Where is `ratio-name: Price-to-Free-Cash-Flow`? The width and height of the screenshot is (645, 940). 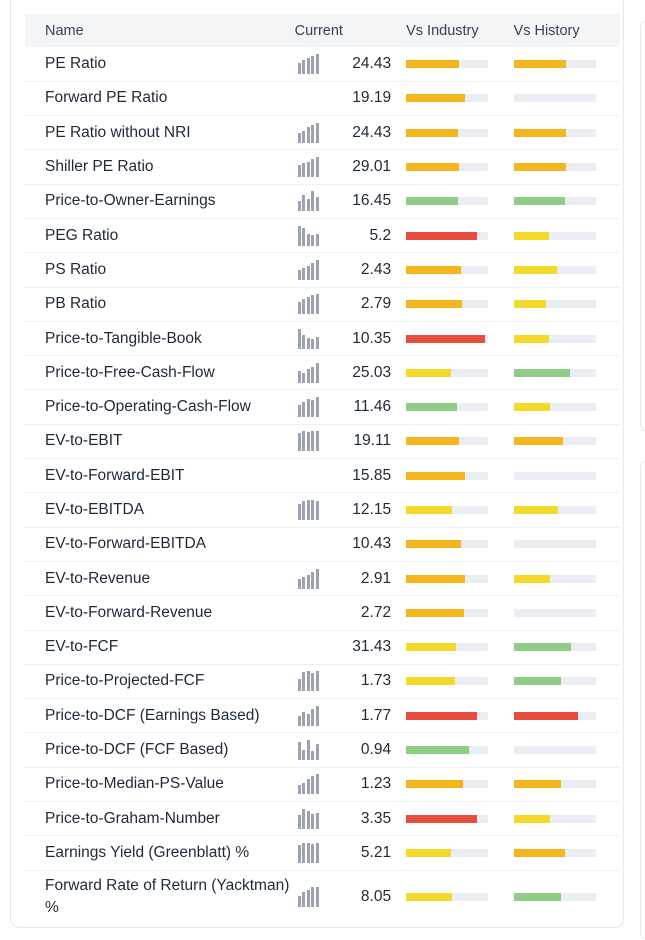
ratio-name: Price-to-Free-Cash-Flow is located at coordinates (130, 372).